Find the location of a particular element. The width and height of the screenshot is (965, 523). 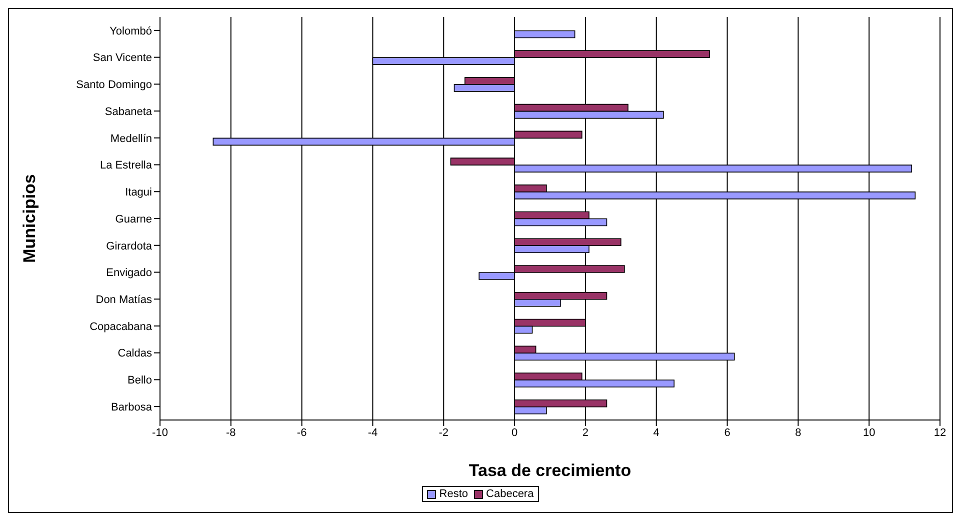

x-tick-label: -6 is located at coordinates (301, 432).